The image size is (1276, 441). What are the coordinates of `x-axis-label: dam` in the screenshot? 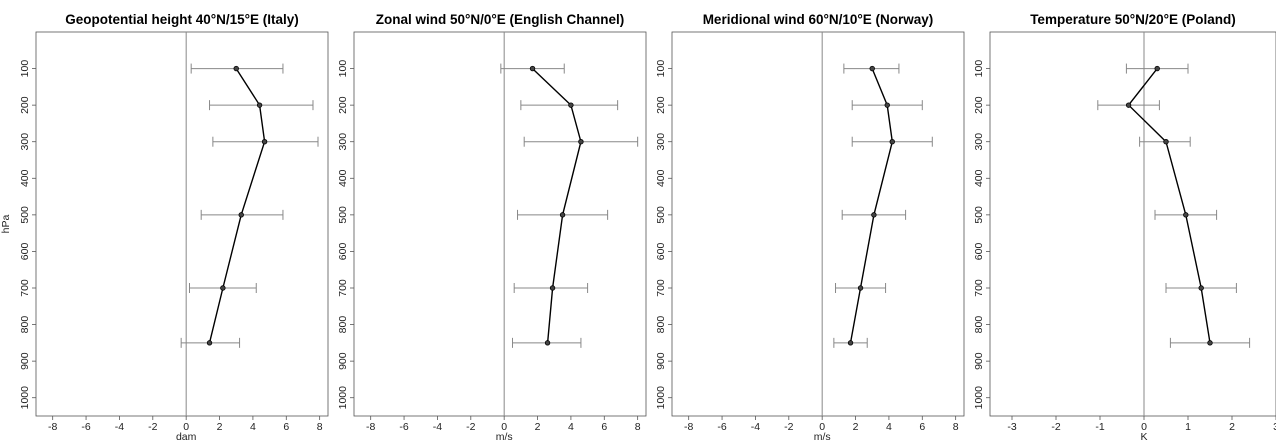 It's located at (186, 436).